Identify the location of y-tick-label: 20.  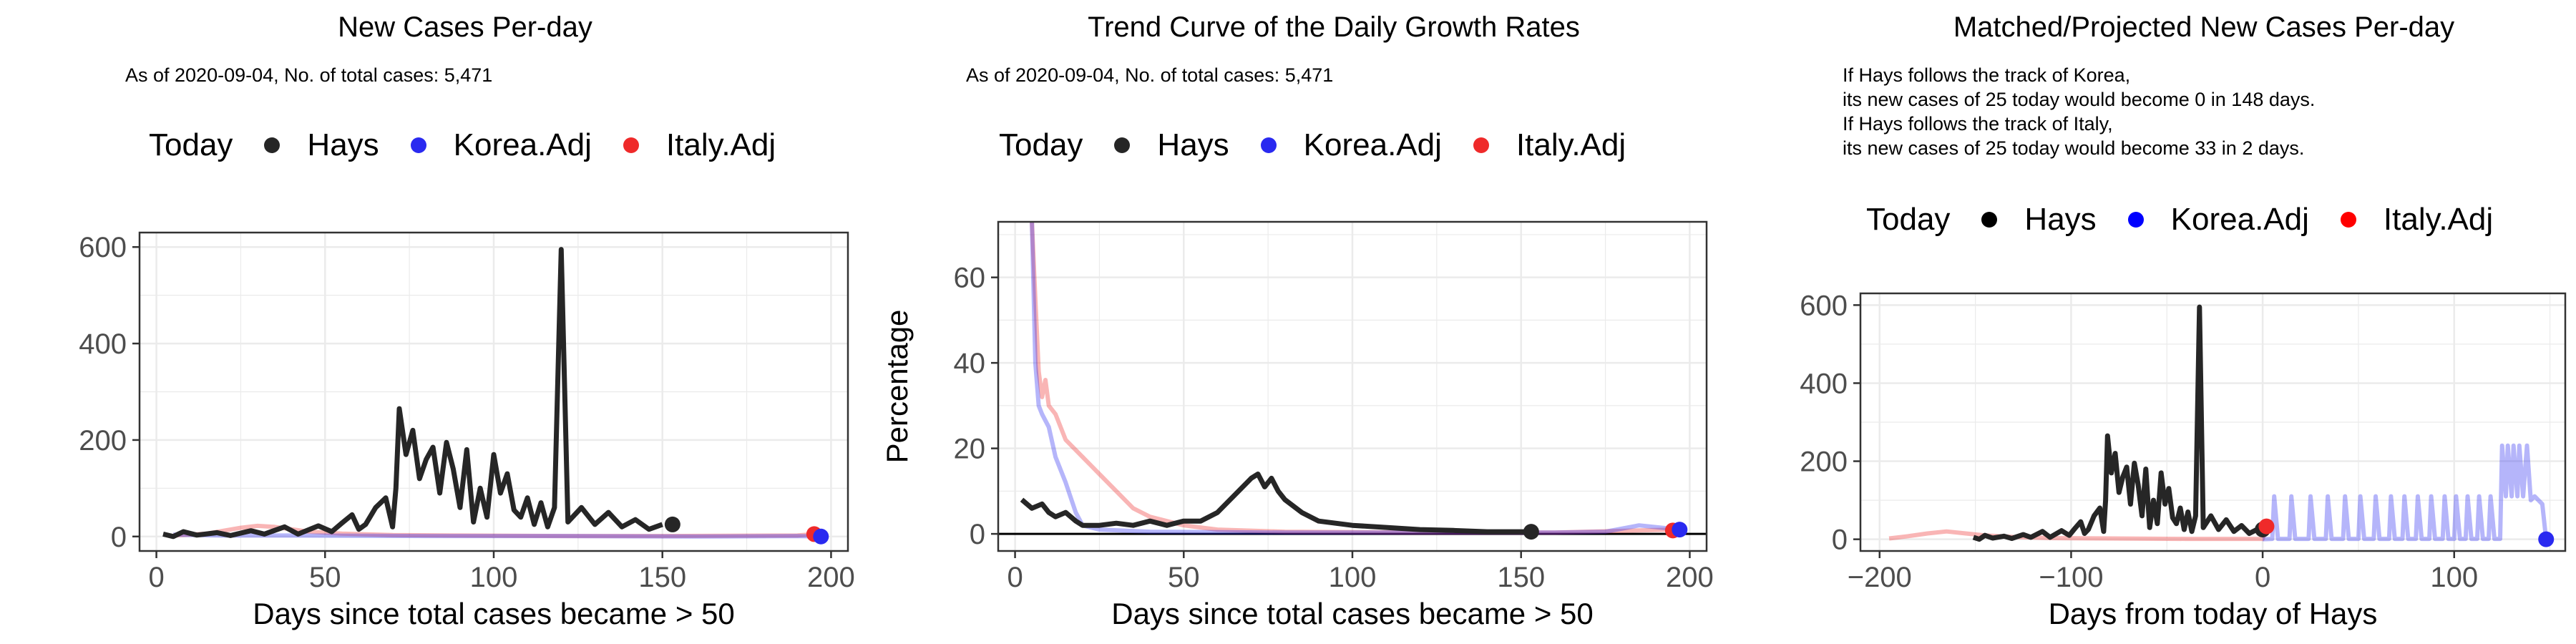
(970, 449).